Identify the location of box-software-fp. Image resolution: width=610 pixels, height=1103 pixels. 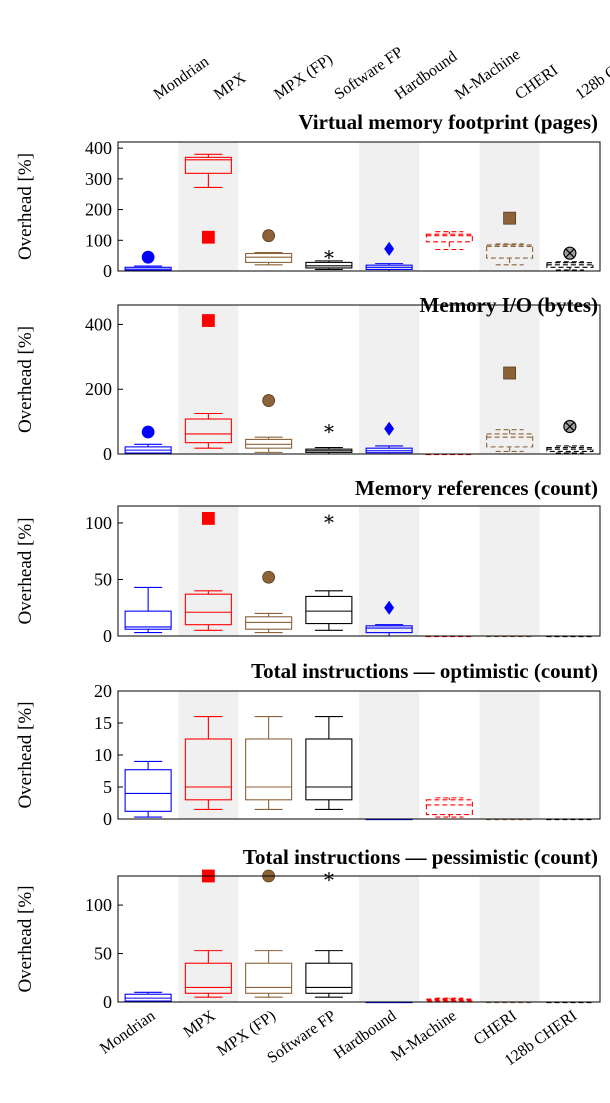
(329, 763).